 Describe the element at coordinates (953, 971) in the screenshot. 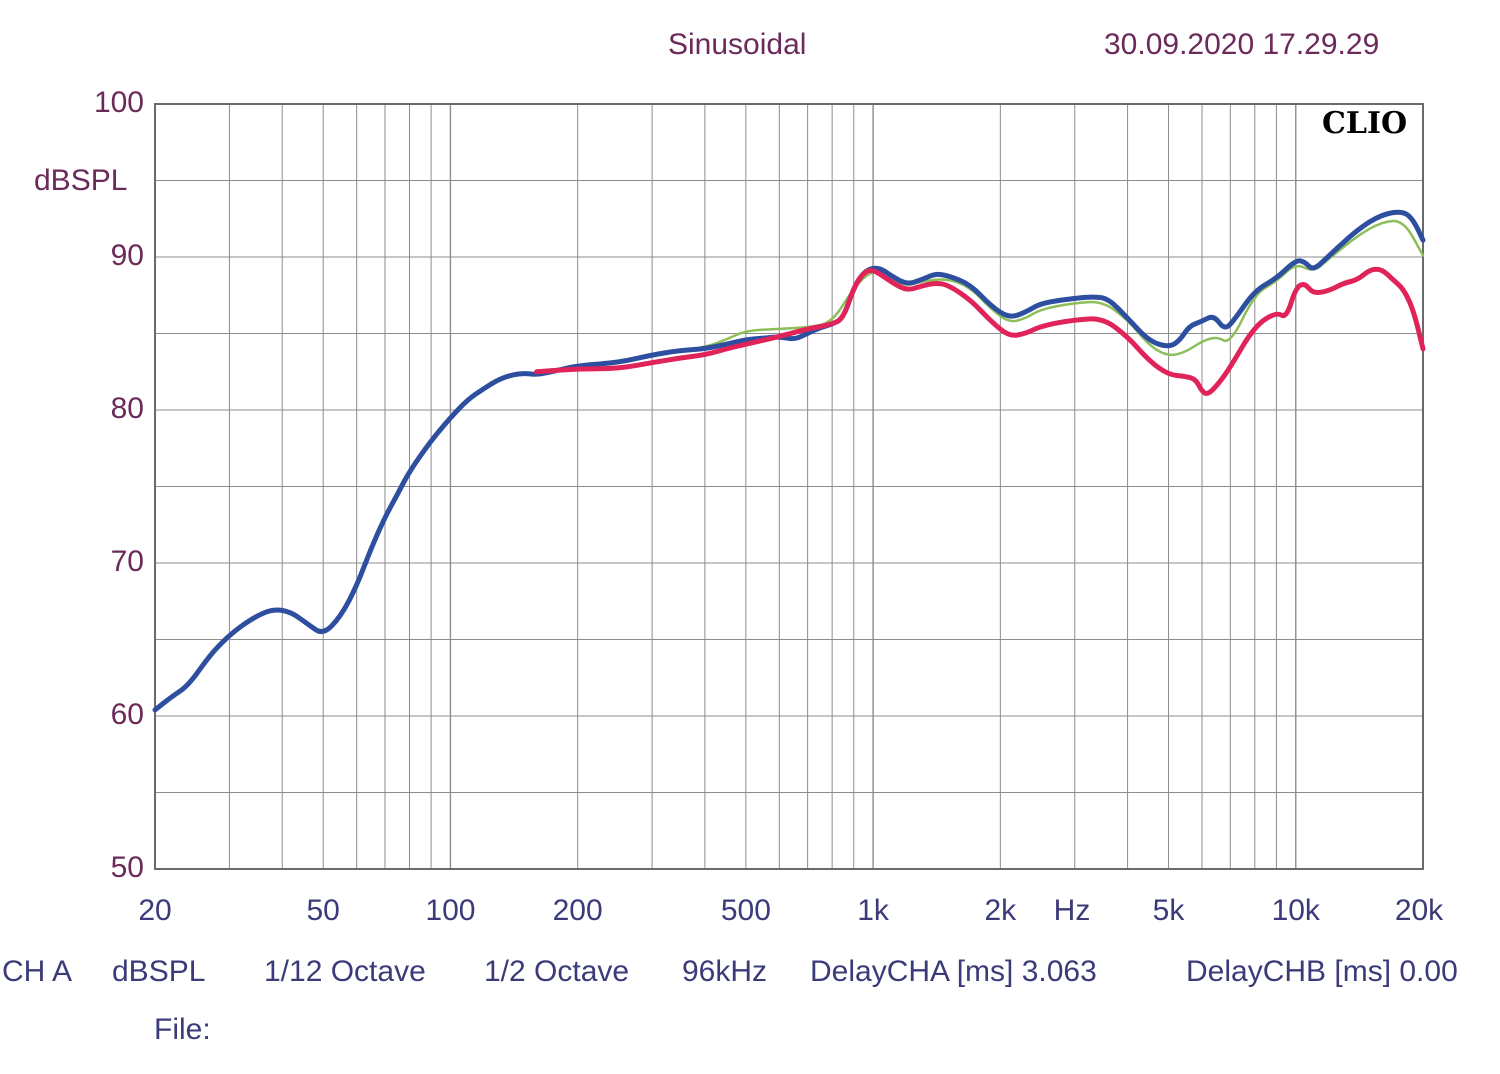

I see `footer-delay-a: DelayCHA [ms] 3.063` at that location.